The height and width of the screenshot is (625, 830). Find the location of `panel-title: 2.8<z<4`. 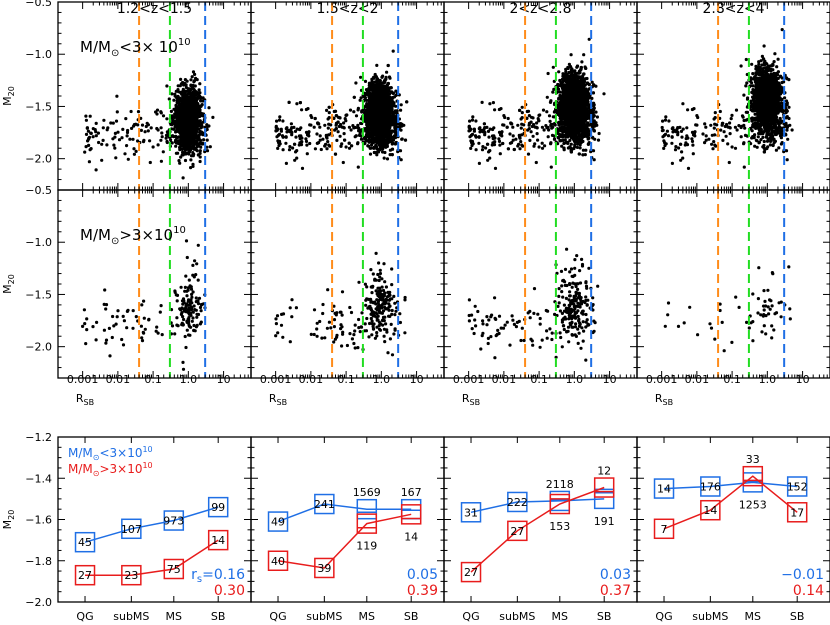

panel-title: 2.8<z<4 is located at coordinates (734, 9).